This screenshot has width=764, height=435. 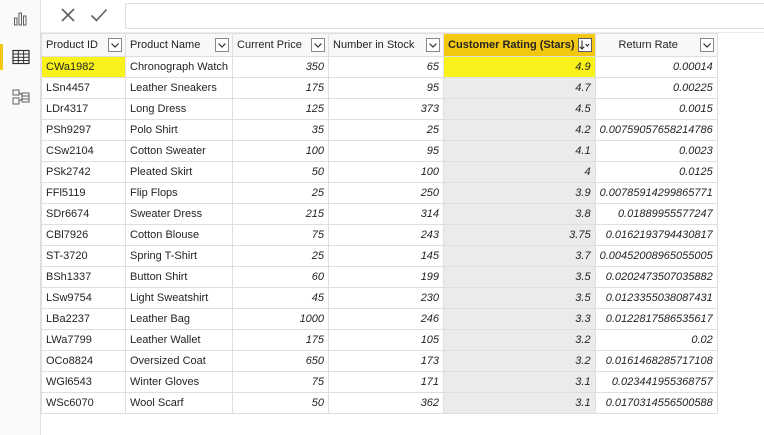 I want to click on cell-product-name: Spring T-Shirt, so click(x=179, y=256).